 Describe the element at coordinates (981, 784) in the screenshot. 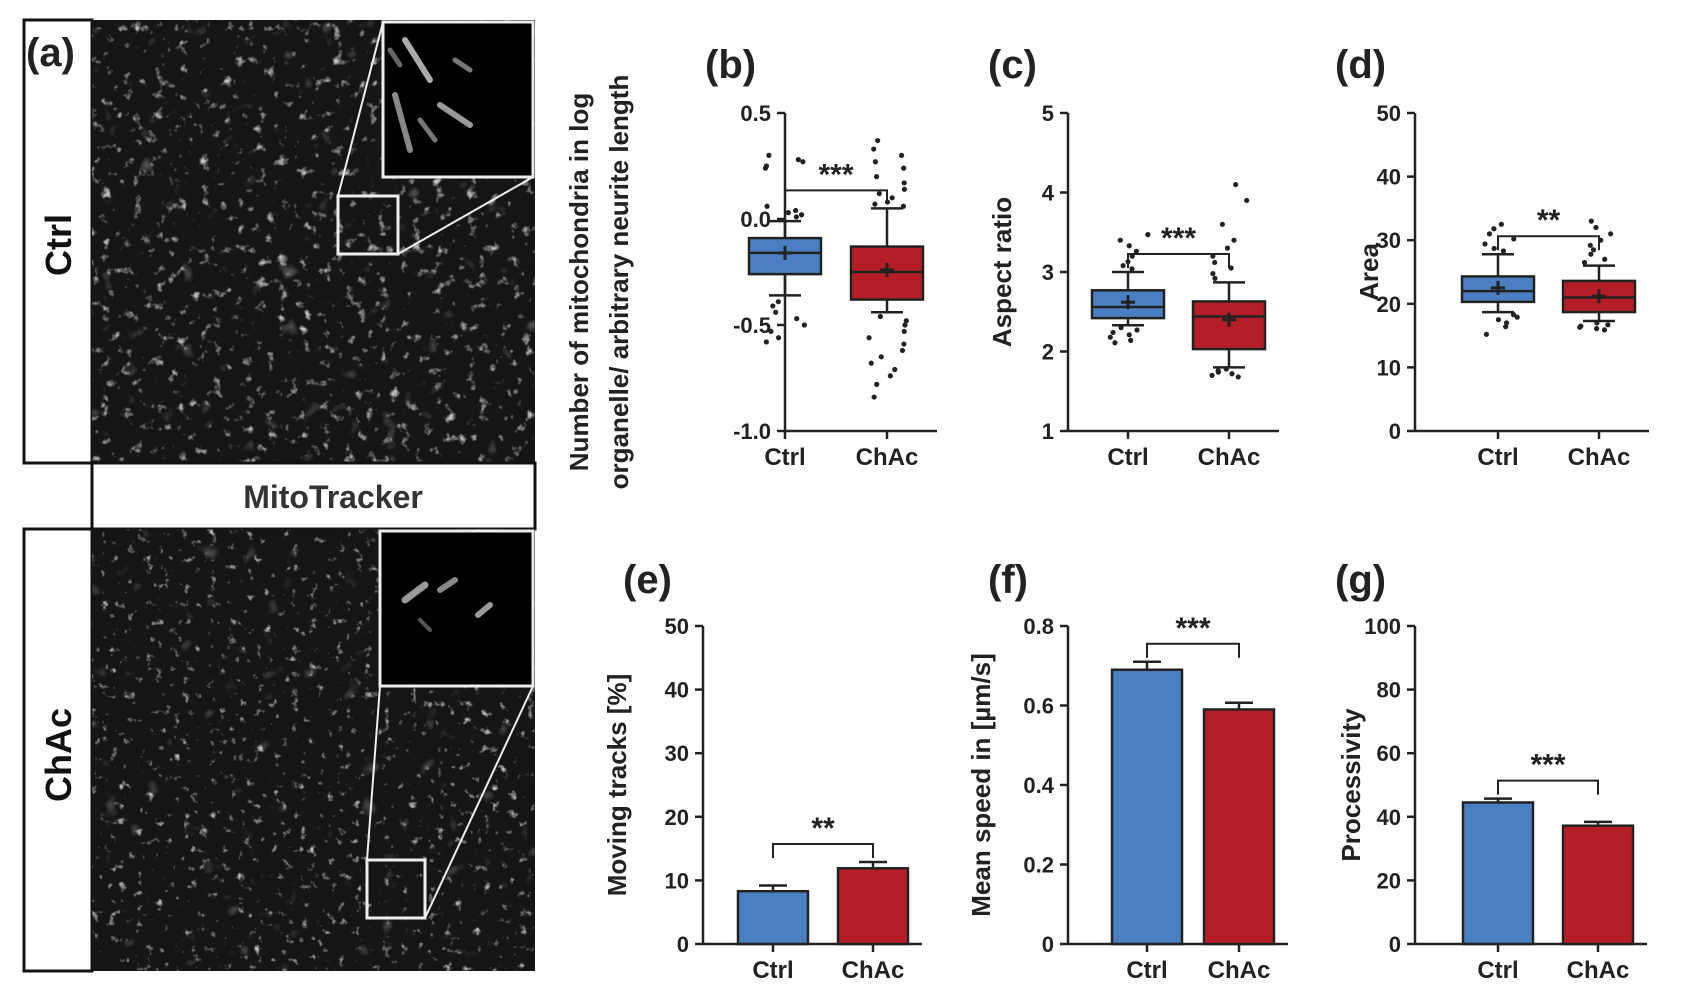

I see `y-axis-title: Mean speed in [µm/s]` at that location.